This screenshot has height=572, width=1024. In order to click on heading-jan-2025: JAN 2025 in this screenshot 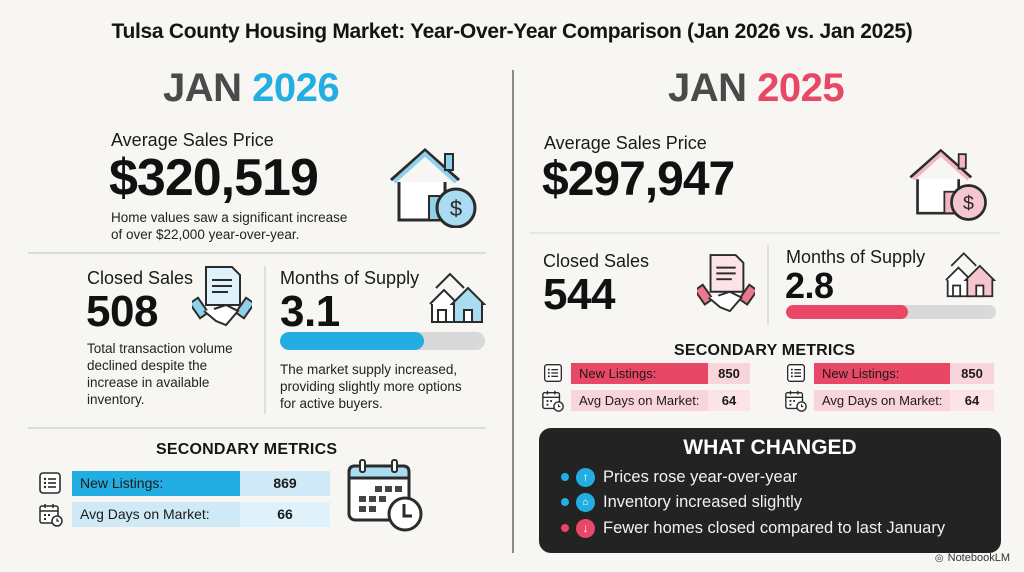, I will do `click(756, 88)`.